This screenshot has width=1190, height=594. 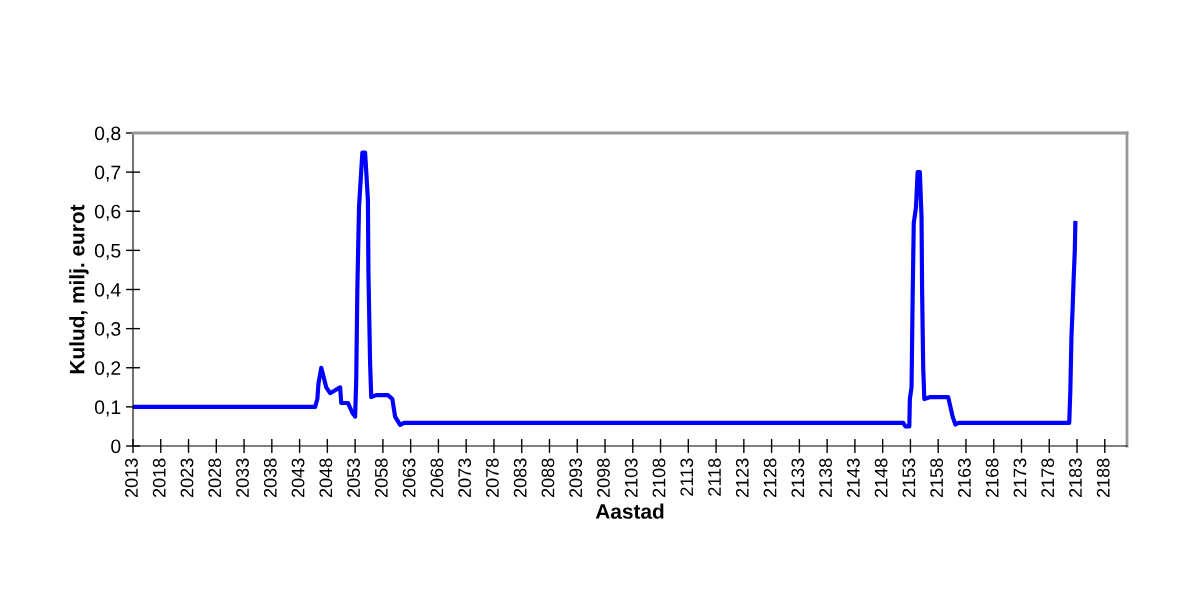 I want to click on y-tick-label: 0,3, so click(x=107, y=330).